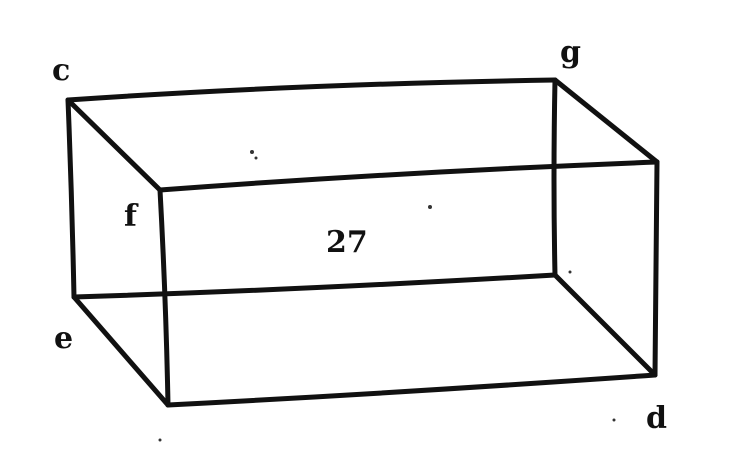 The height and width of the screenshot is (471, 739). Describe the element at coordinates (61, 70) in the screenshot. I see `vertex-label-top-left: c` at that location.